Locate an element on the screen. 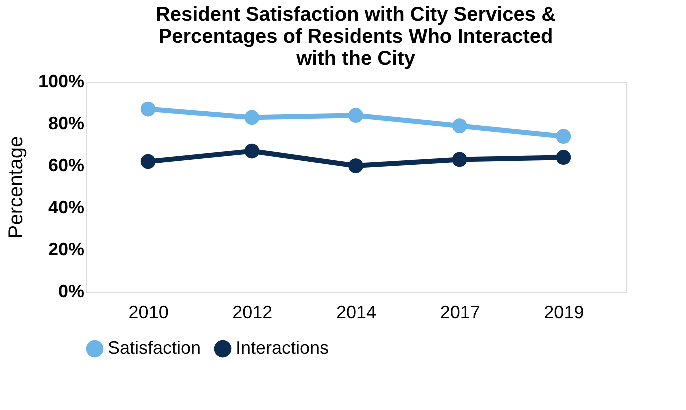  y-tick-label: 20% is located at coordinates (66, 250).